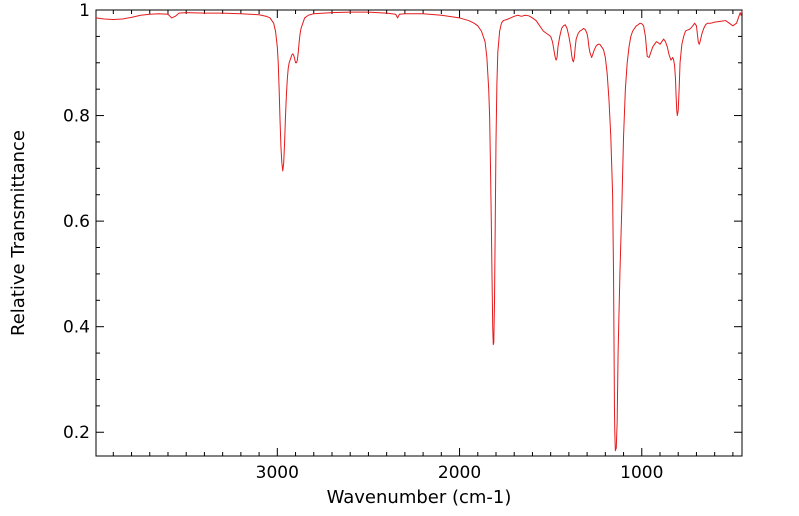 This screenshot has width=799, height=516. Describe the element at coordinates (76, 117) in the screenshot. I see `y-tick-label: 0.8` at that location.